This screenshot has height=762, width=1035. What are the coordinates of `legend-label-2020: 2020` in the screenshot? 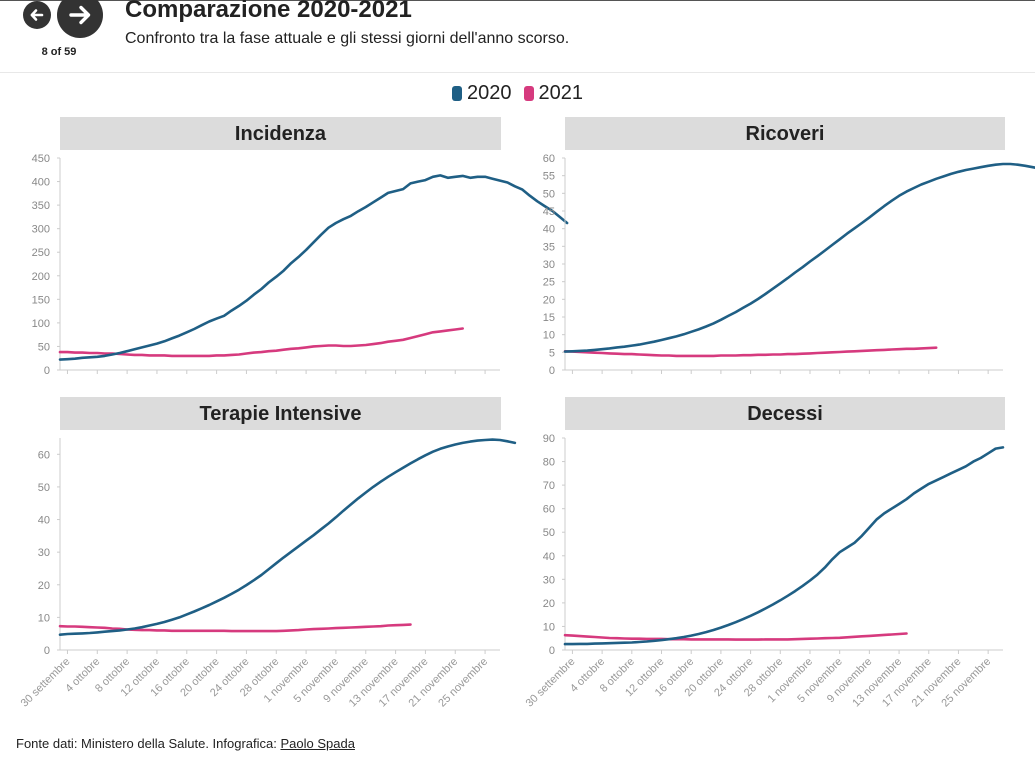 It's located at (489, 93).